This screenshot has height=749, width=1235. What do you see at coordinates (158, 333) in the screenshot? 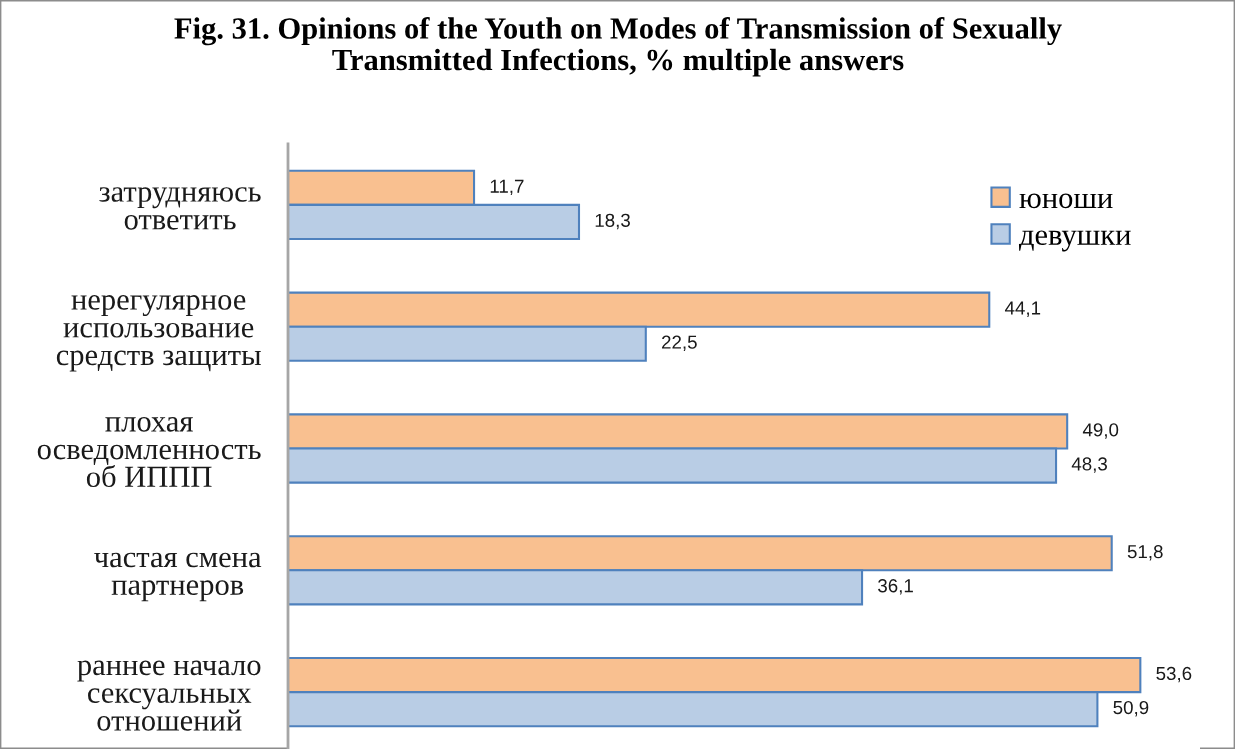
I see `y-tick-label: нерегулярное использование средств защиты` at bounding box center [158, 333].